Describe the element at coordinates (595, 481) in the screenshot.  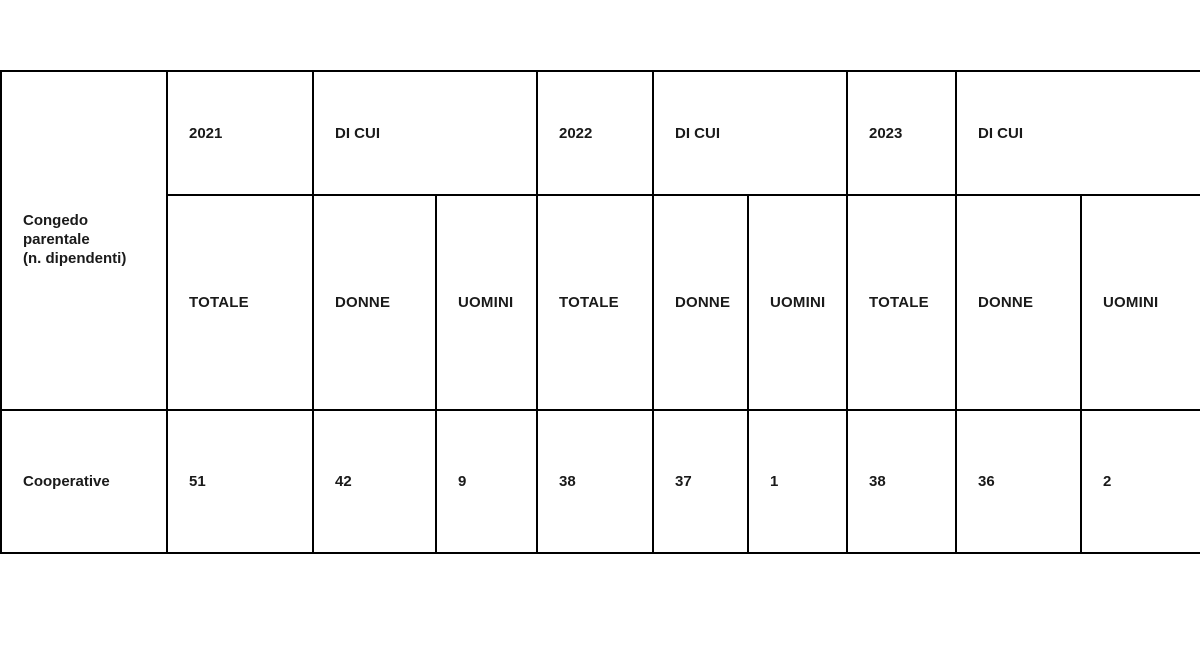
I see `cell-2022-totale: 38` at that location.